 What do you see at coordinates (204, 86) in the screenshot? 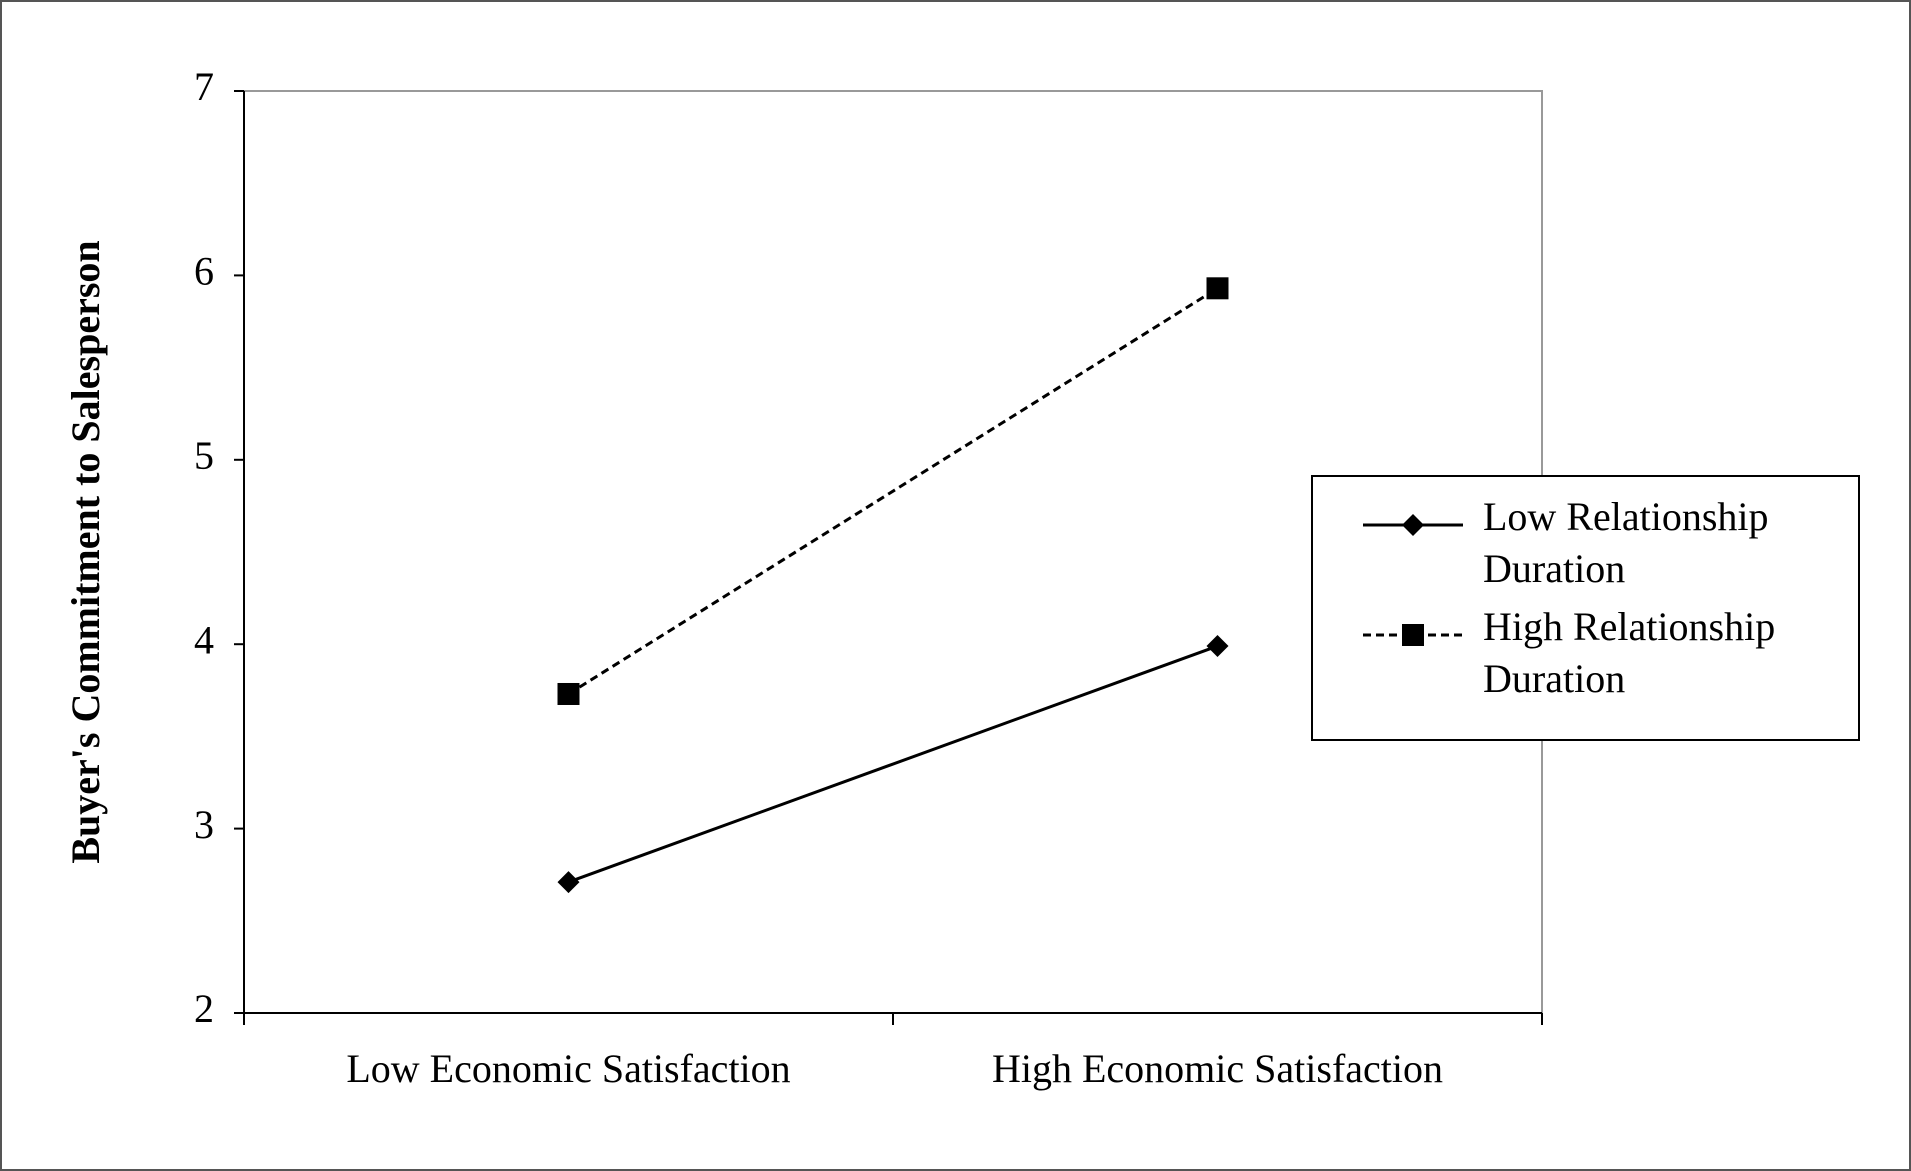
I see `y-tick-label: 7` at bounding box center [204, 86].